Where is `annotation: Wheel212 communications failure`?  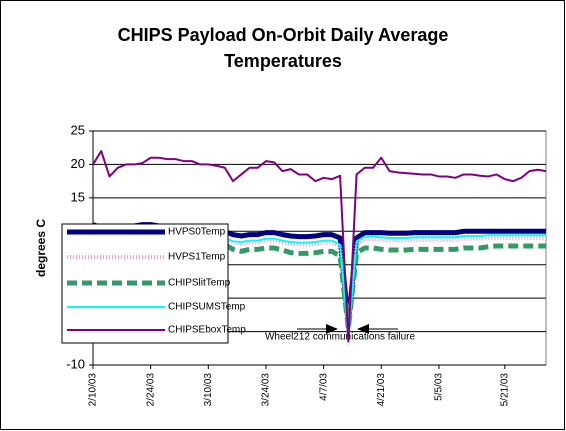
annotation: Wheel212 communications failure is located at coordinates (340, 333).